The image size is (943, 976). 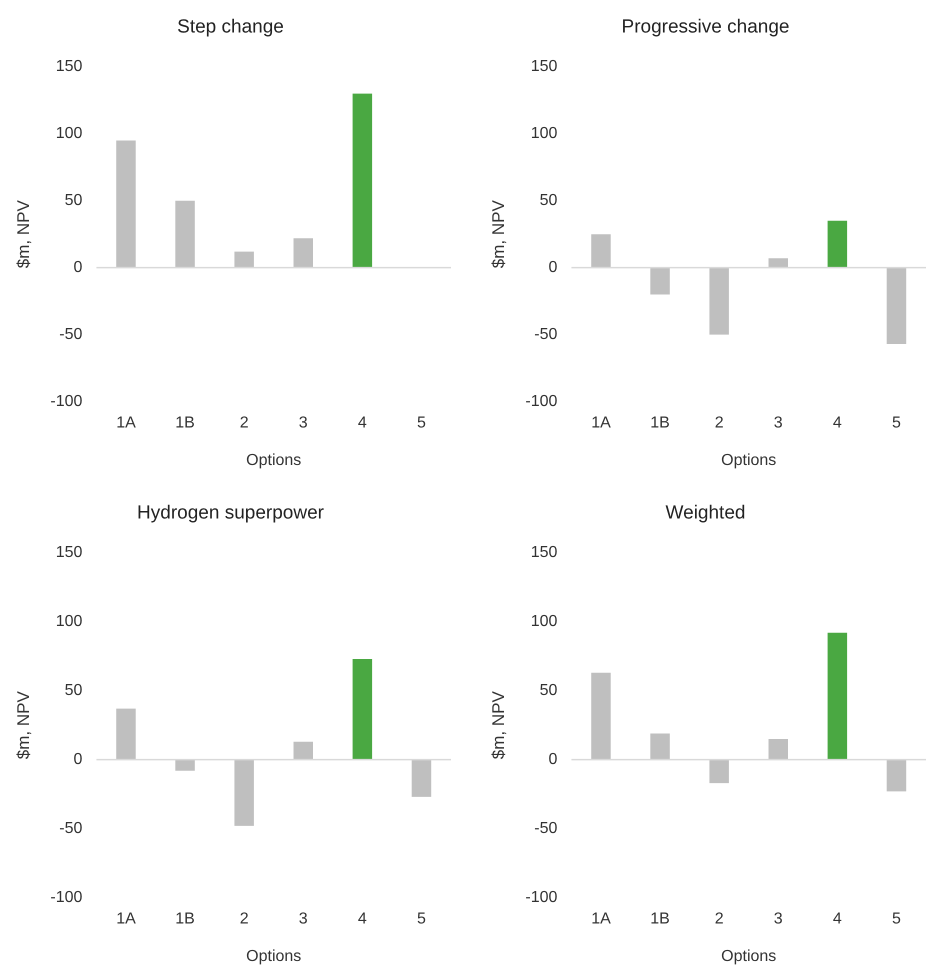 I want to click on chart-title: Weighted, so click(x=706, y=513).